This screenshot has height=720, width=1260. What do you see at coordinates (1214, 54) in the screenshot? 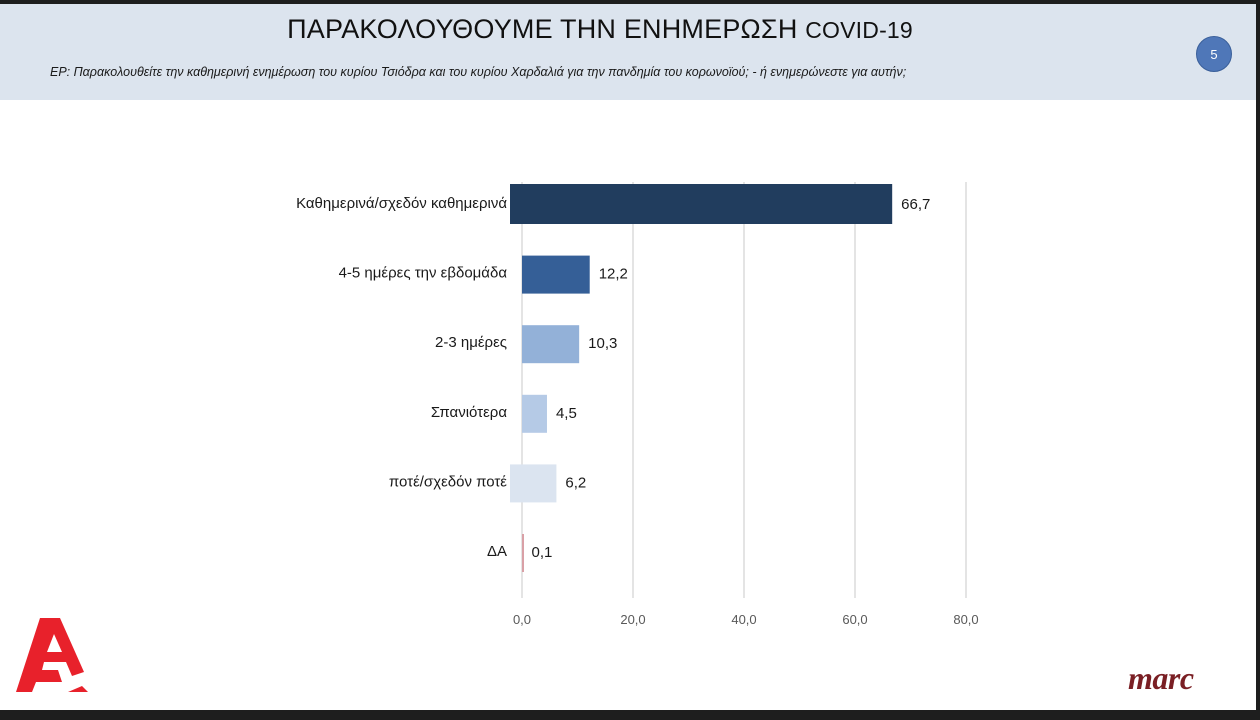
I see `page-number-badge: 5` at bounding box center [1214, 54].